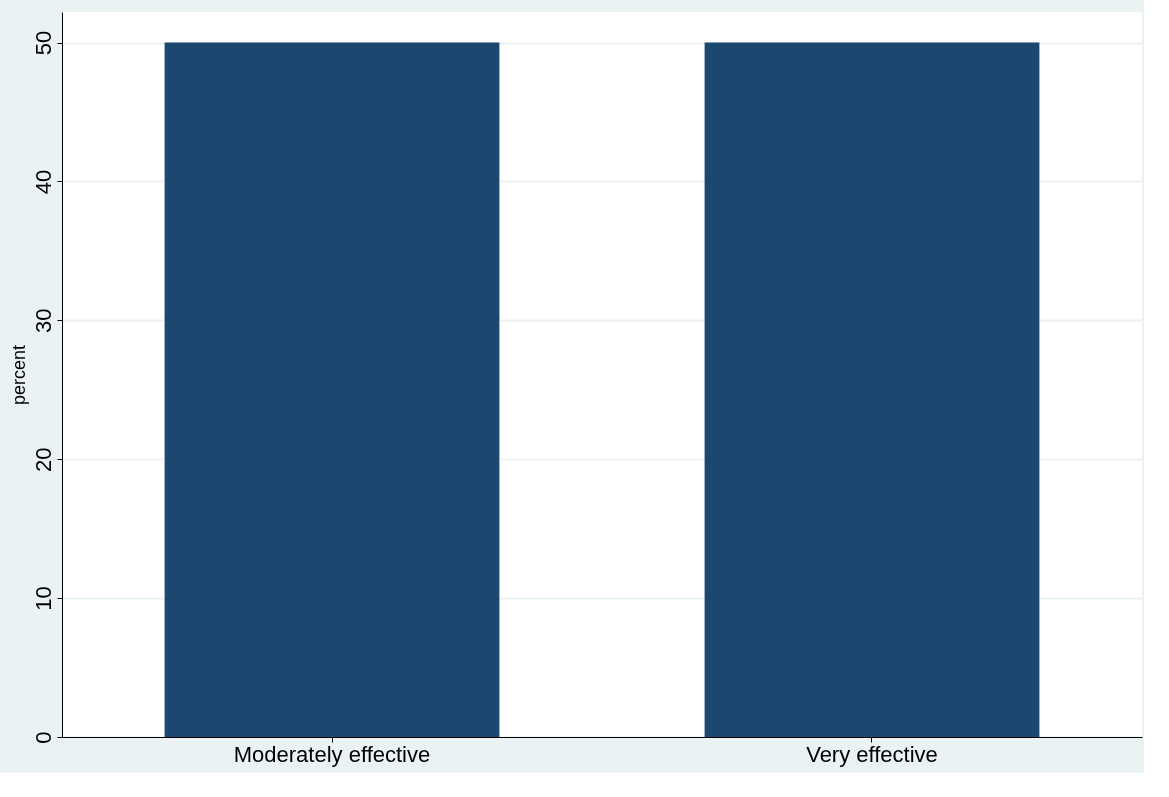 The image size is (1169, 797). What do you see at coordinates (43, 182) in the screenshot?
I see `y-tick-label: 40` at bounding box center [43, 182].